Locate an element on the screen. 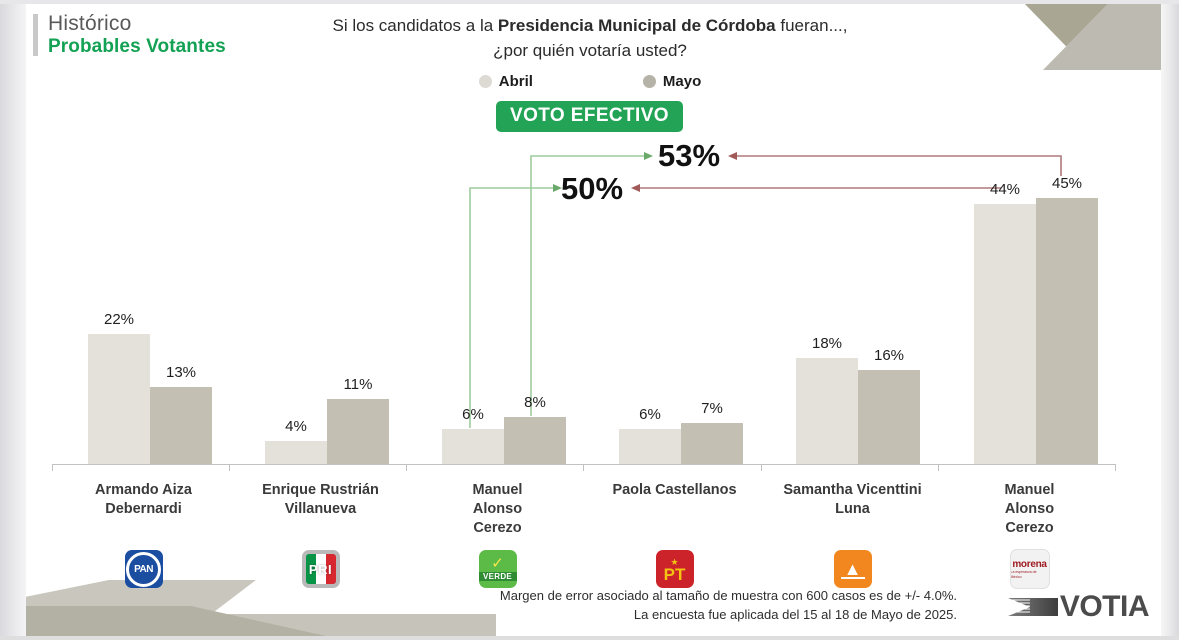 The width and height of the screenshot is (1179, 640). annotation-total-abril: 50% is located at coordinates (592, 188).